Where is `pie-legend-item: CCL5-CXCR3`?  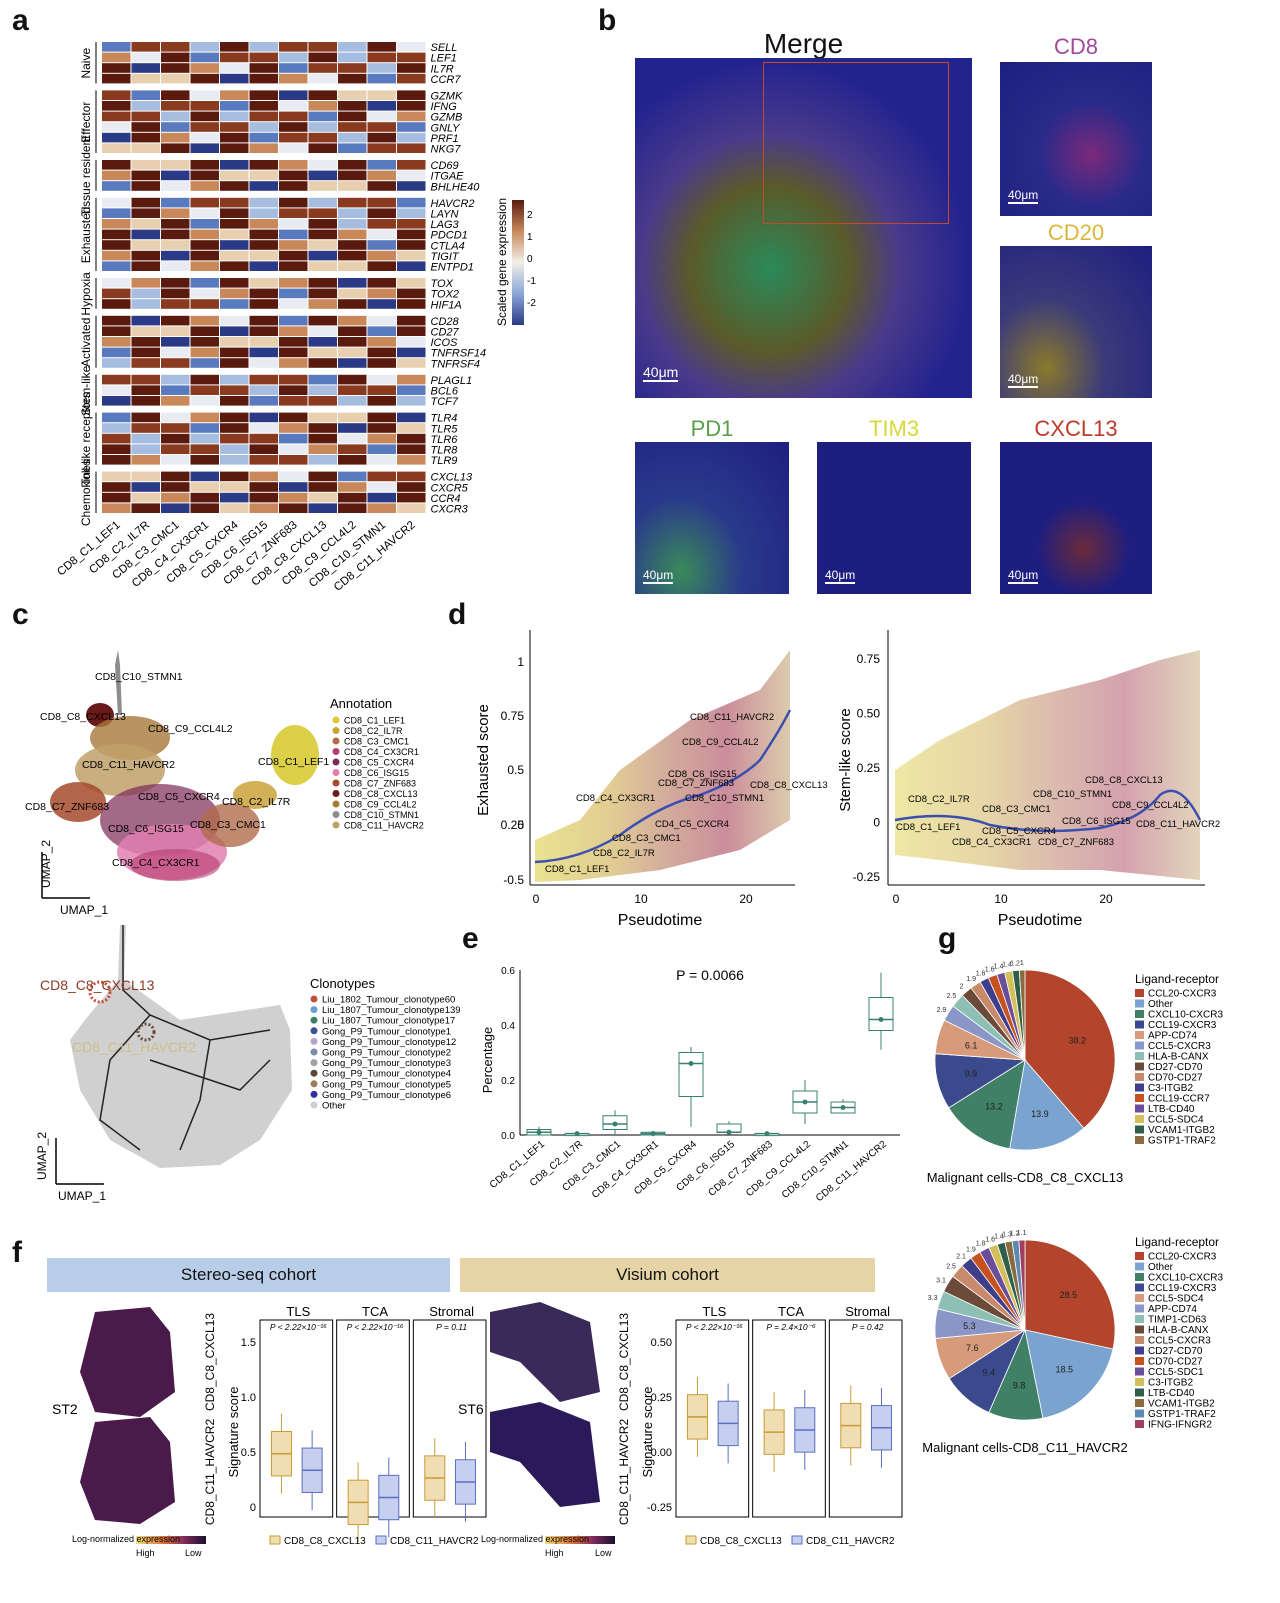
pie-legend-item: CCL5-CXCR3 is located at coordinates (1179, 1341).